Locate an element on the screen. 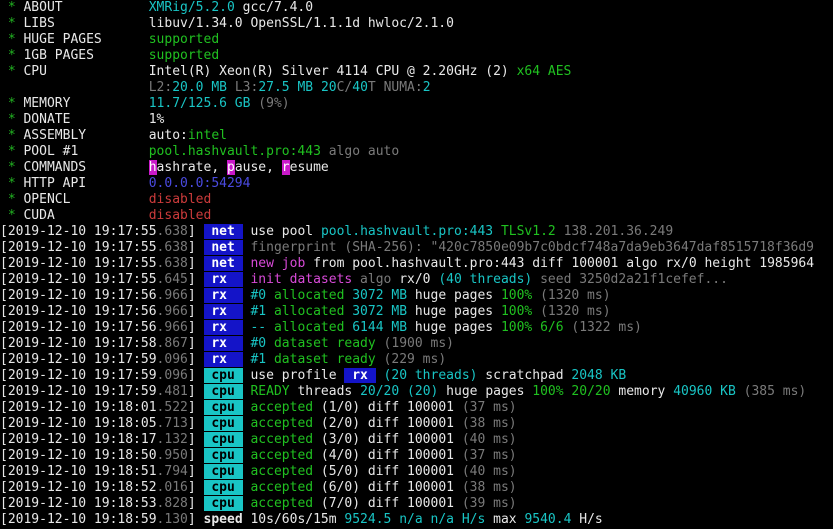  text-segment: (7/0) diff 100001 is located at coordinates (387, 503).